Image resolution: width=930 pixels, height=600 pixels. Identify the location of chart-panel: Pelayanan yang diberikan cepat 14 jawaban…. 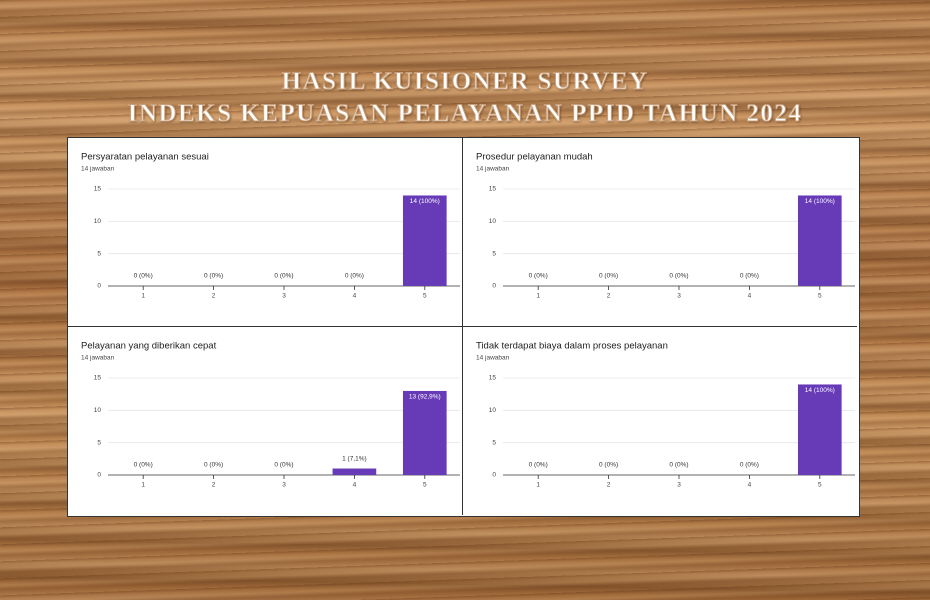
(265, 421).